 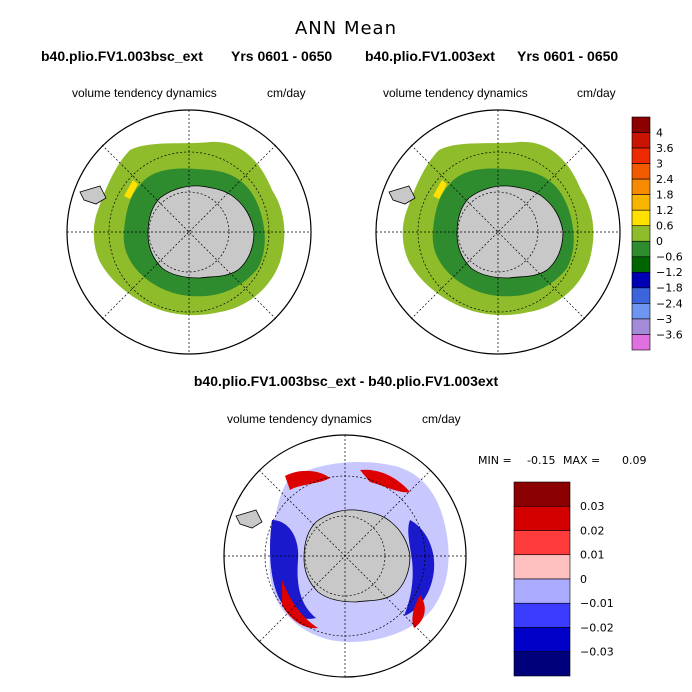 What do you see at coordinates (634, 460) in the screenshot?
I see `max-value: 0.09` at bounding box center [634, 460].